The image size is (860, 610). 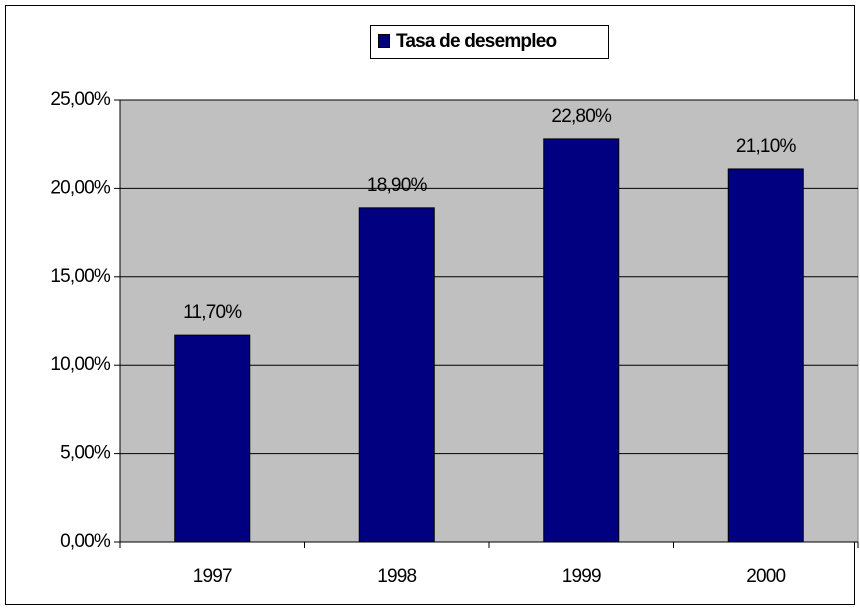 What do you see at coordinates (396, 576) in the screenshot?
I see `x-tick-label: 1998` at bounding box center [396, 576].